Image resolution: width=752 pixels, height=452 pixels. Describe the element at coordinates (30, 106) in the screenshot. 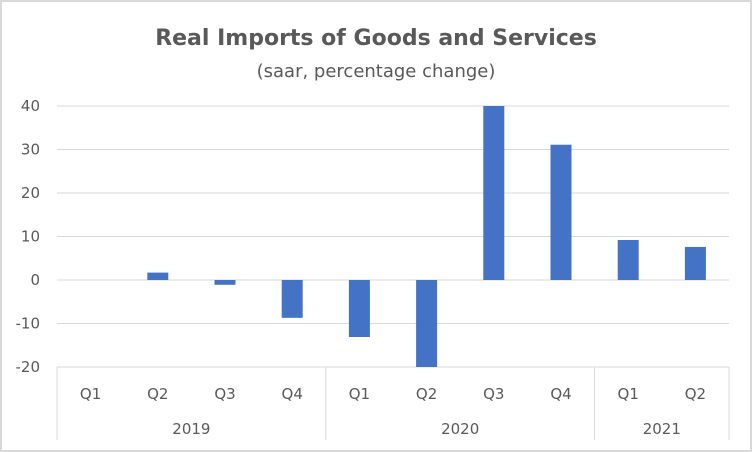

I see `y-tick-label: 40` at that location.